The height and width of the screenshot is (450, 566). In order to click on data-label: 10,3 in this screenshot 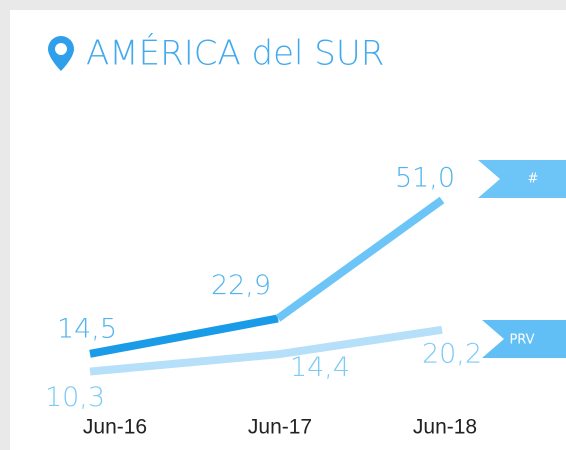, I will do `click(75, 397)`.